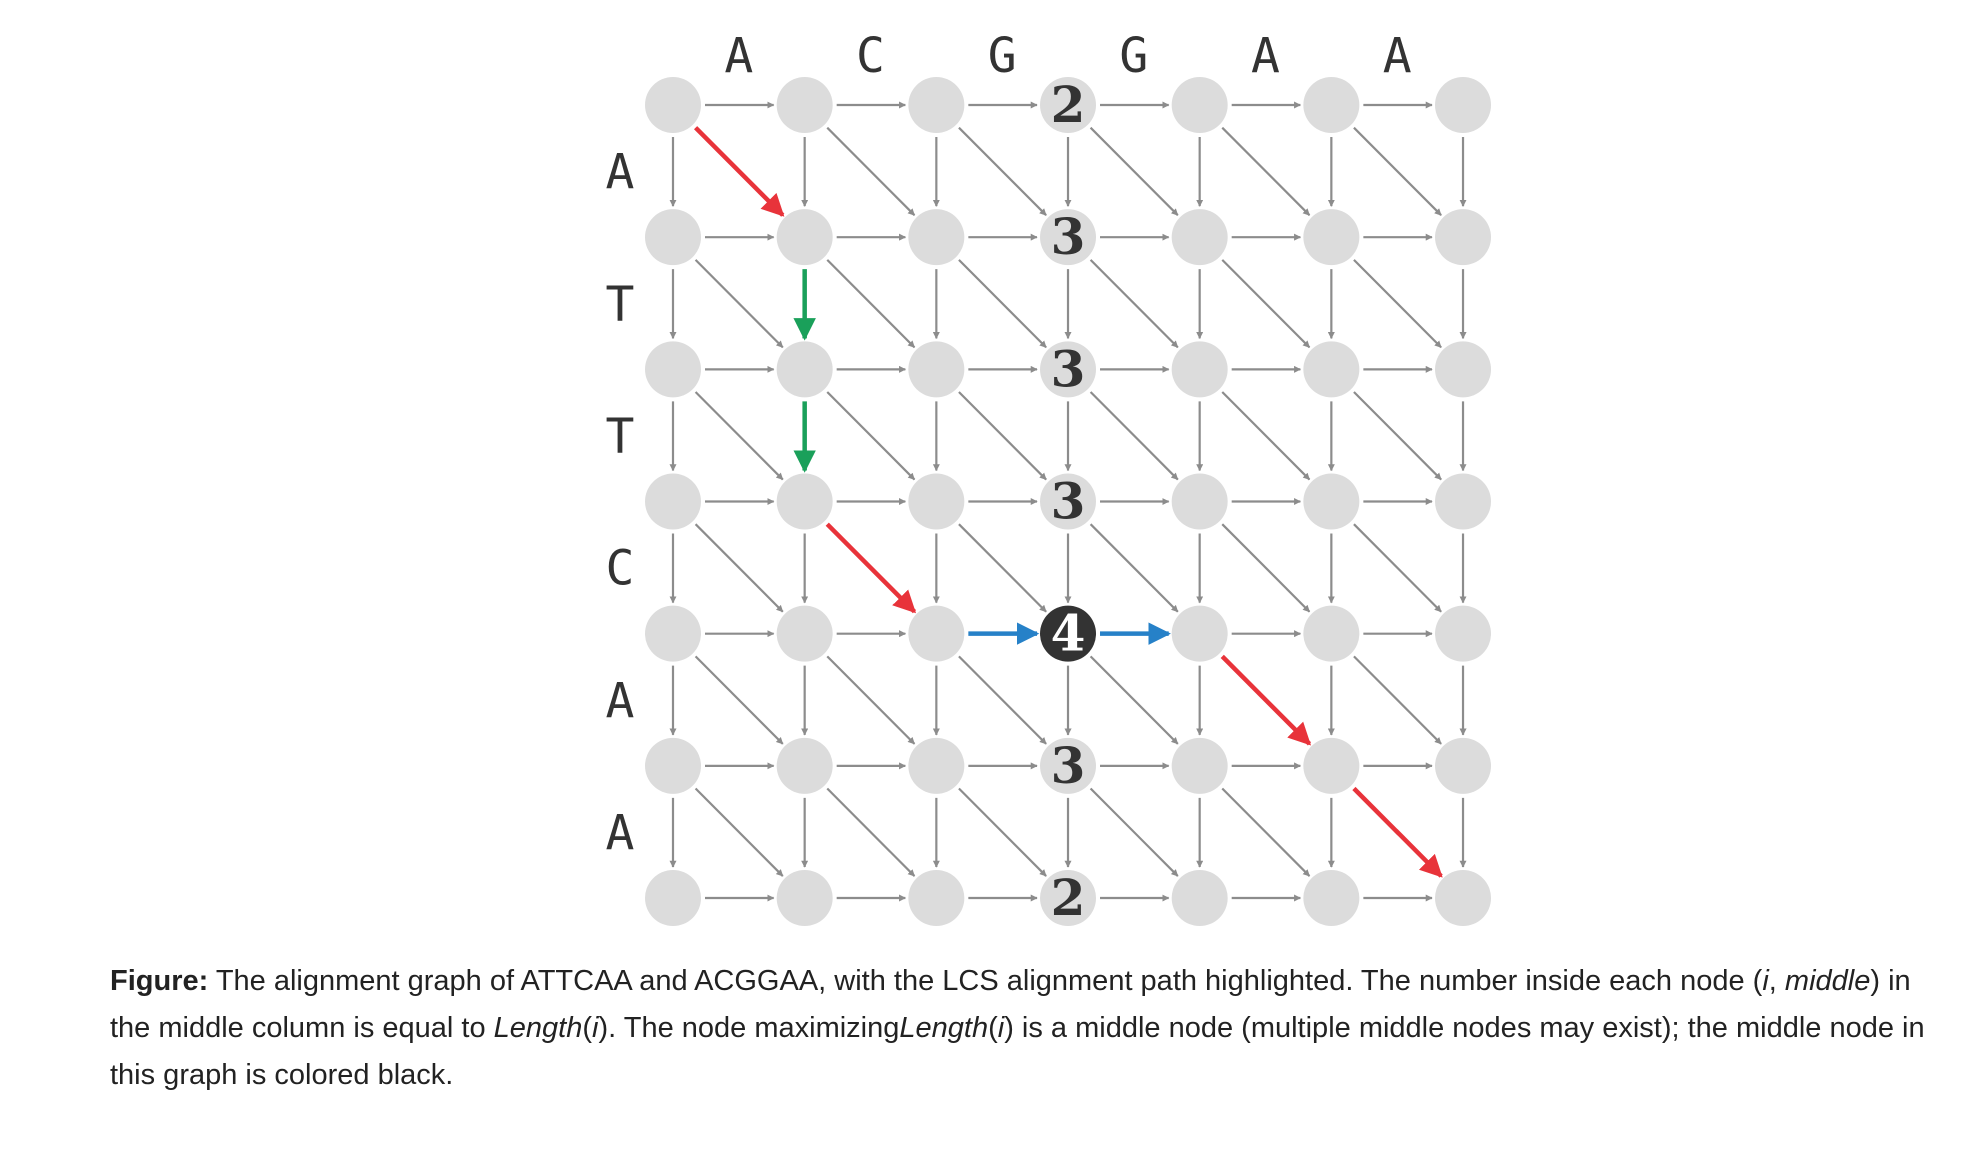 The width and height of the screenshot is (1962, 1152). Describe the element at coordinates (1776, 981) in the screenshot. I see `caption-text: ,` at that location.